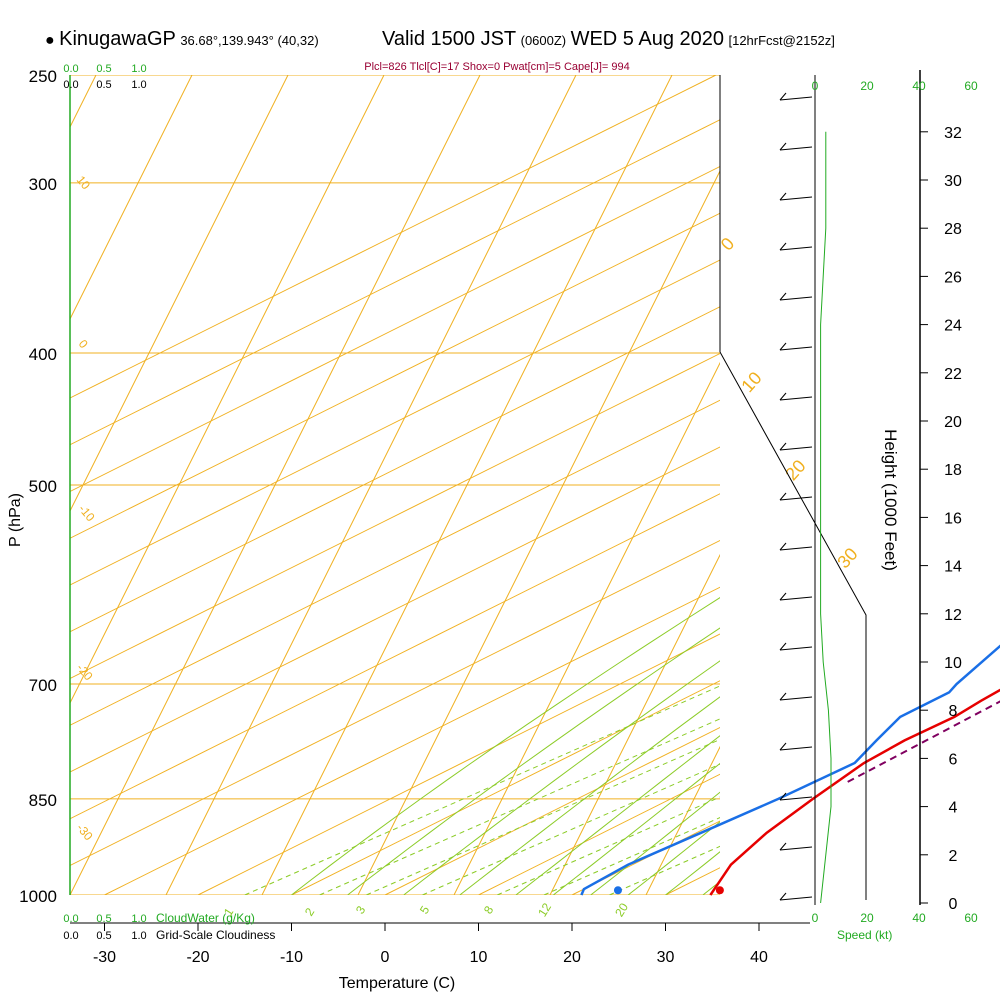 This screenshot has height=1000, width=1000. I want to click on wind-speed-profile, so click(826, 517).